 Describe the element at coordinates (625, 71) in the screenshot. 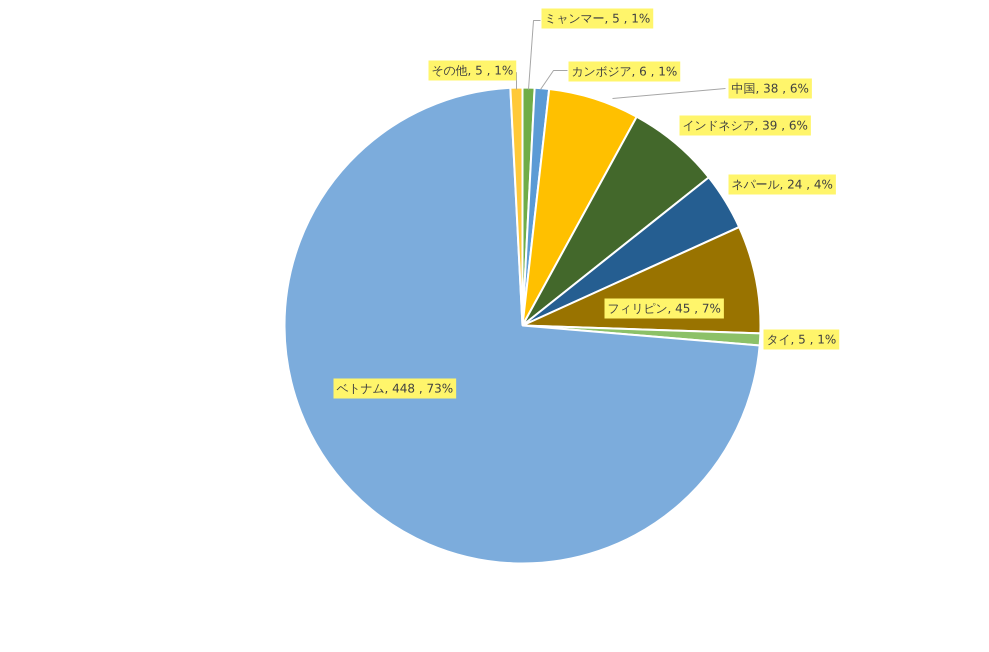

I see `slice-label: カンボジア, 6 , 1%` at that location.